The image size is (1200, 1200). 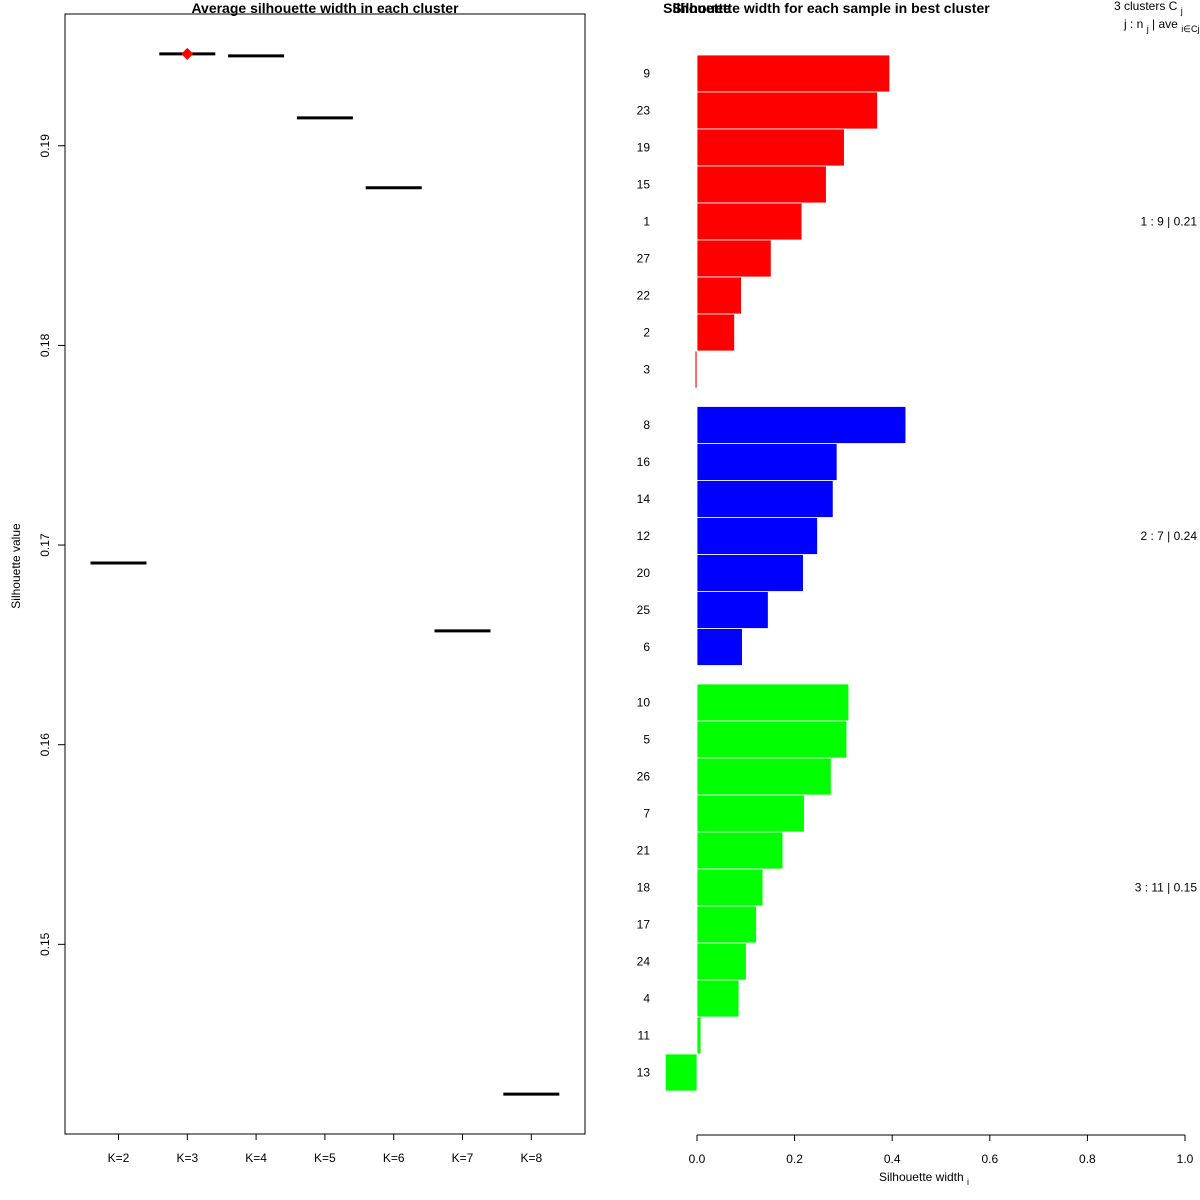 I want to click on sample-label: 9, so click(x=646, y=74).